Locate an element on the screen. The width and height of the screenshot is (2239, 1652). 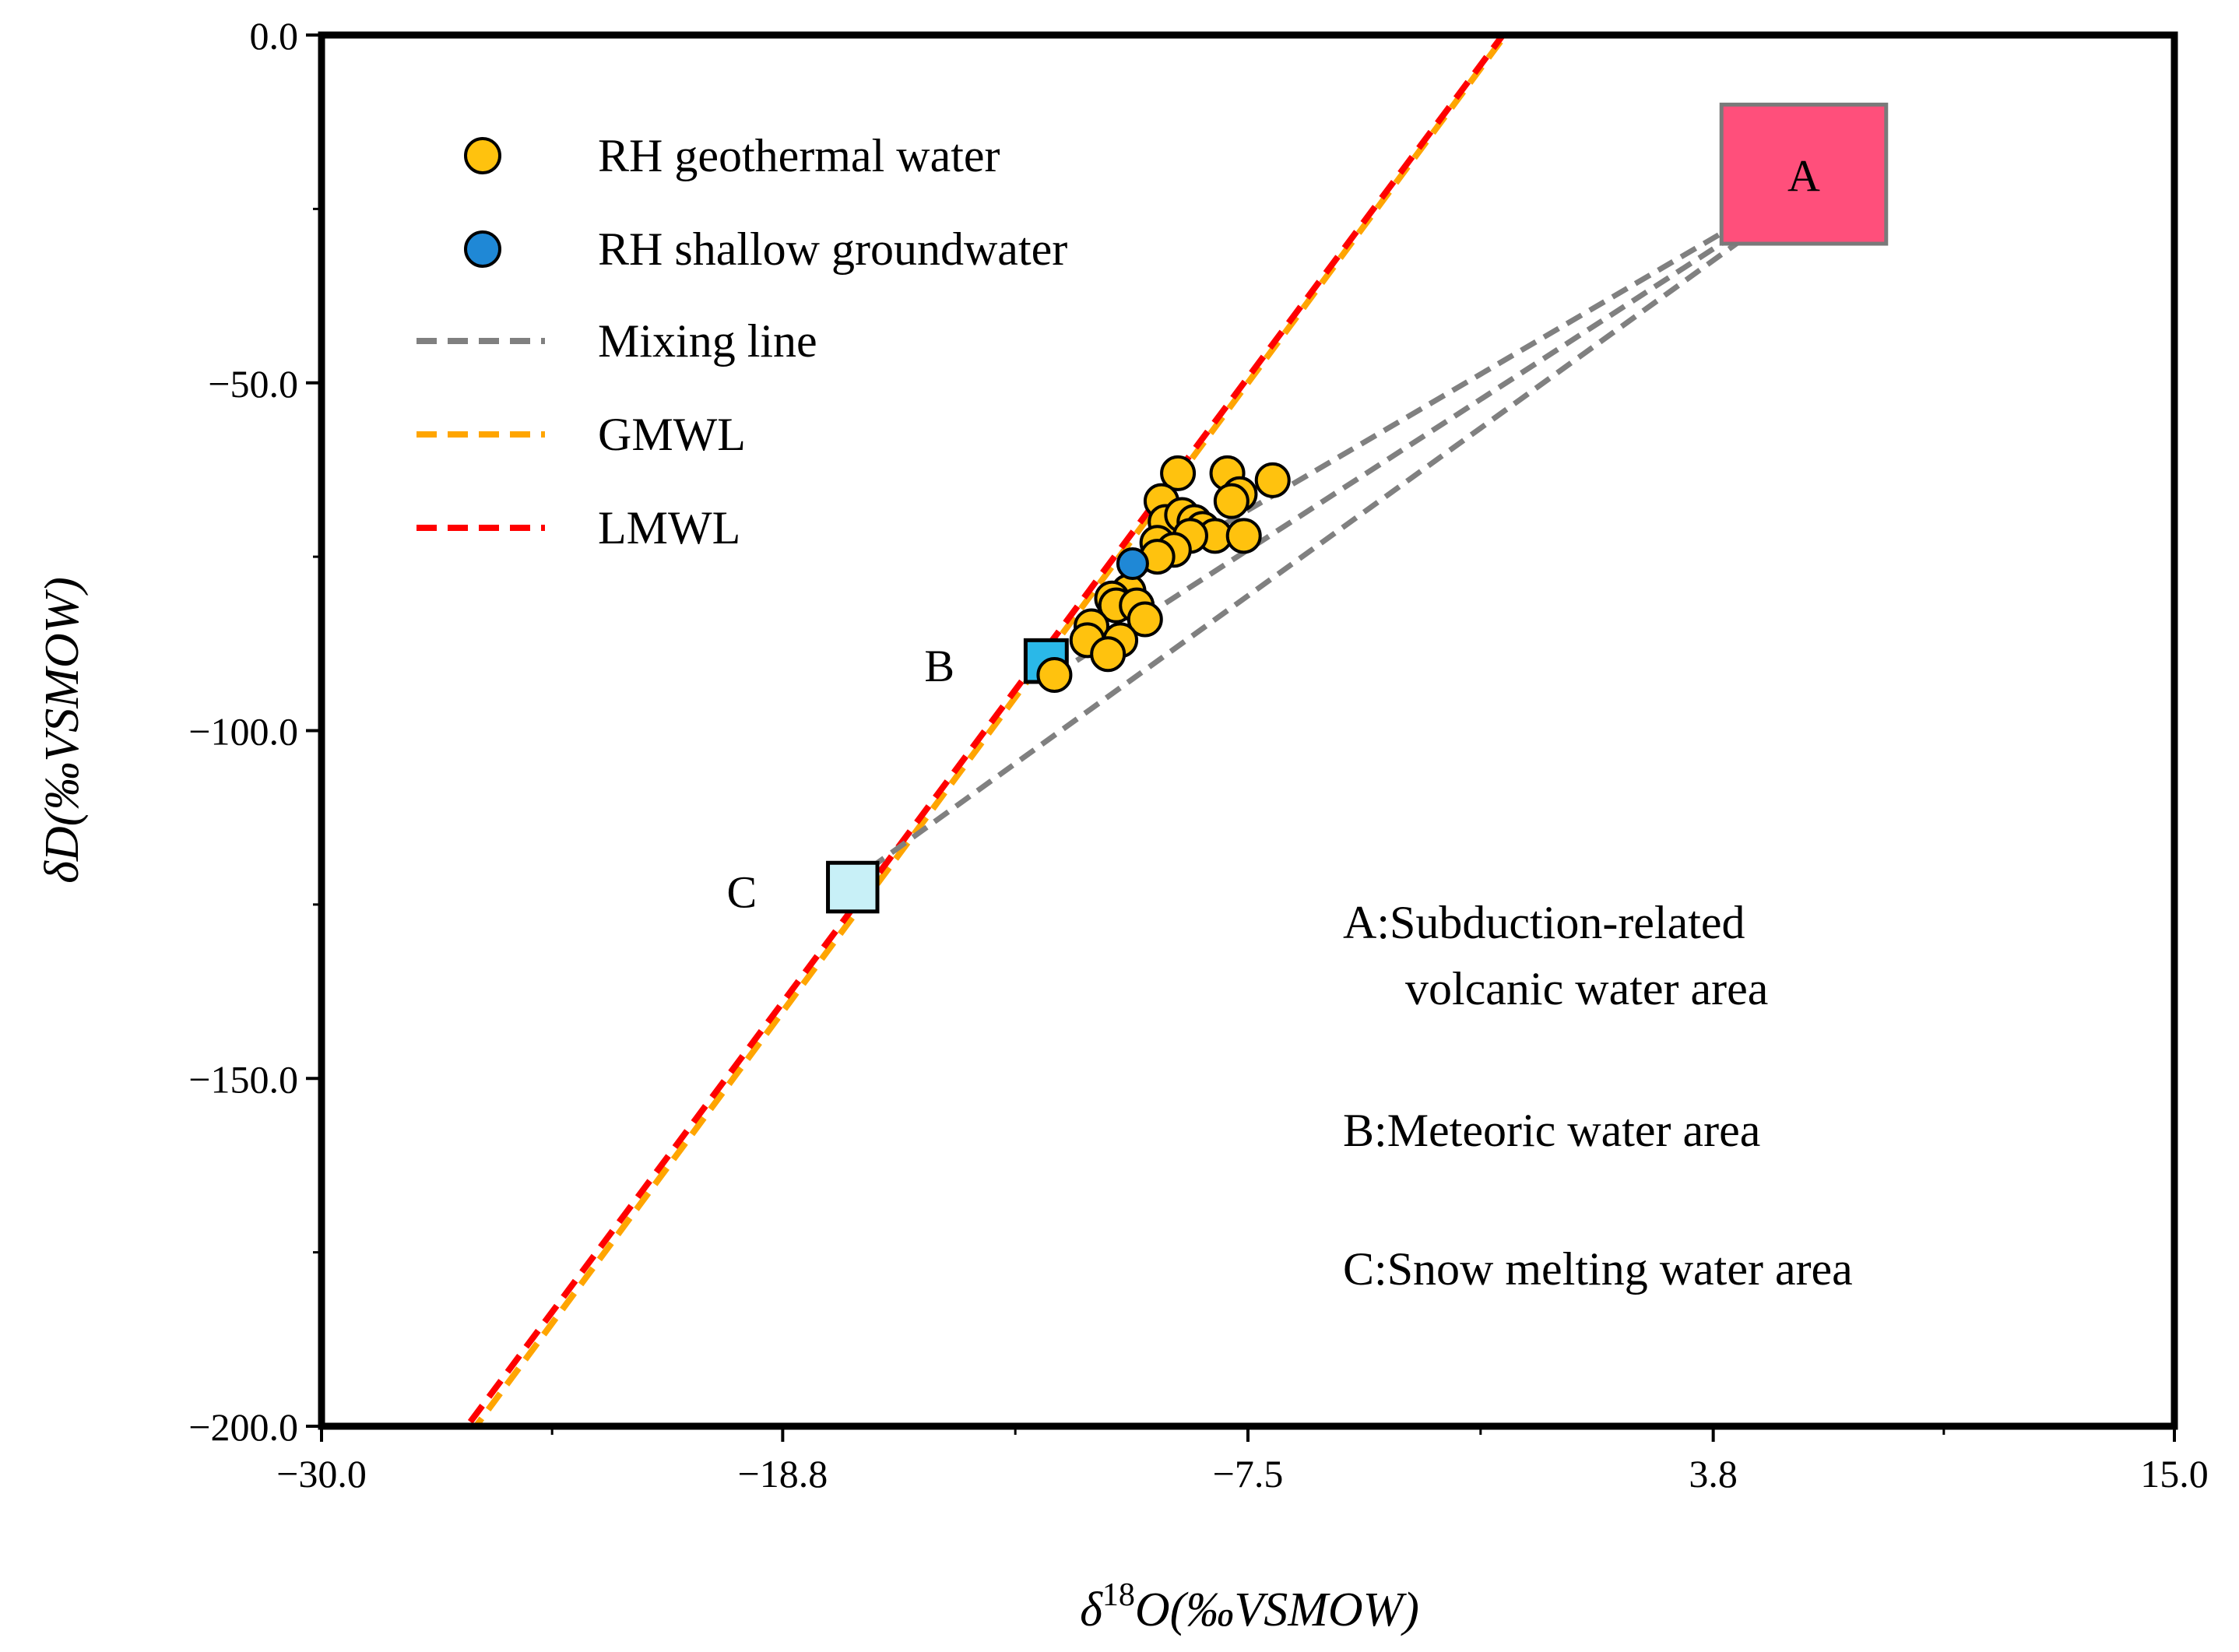
x-tick-label: −30.0 is located at coordinates (322, 1474).